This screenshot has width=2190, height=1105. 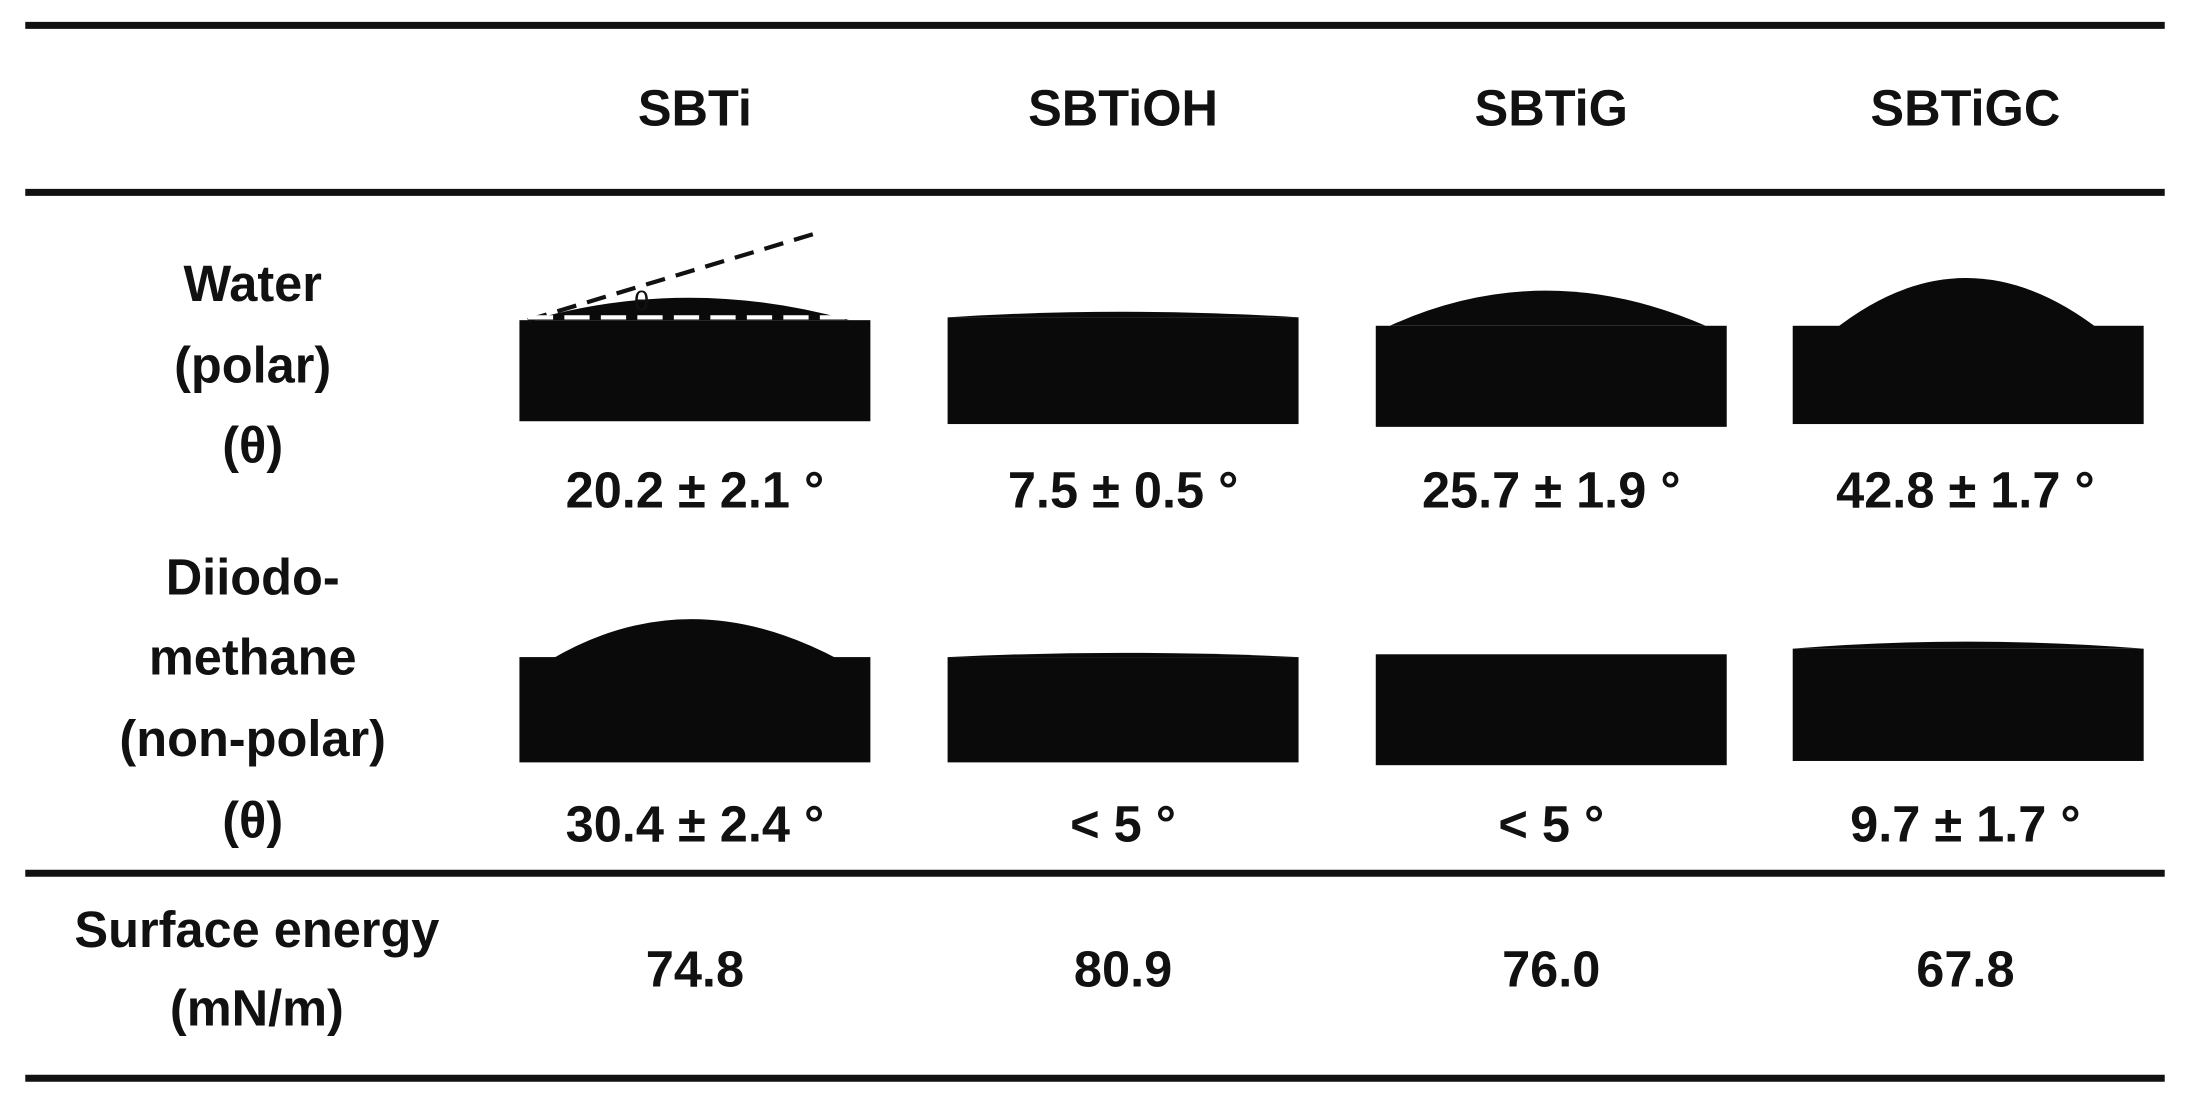 What do you see at coordinates (1551, 108) in the screenshot?
I see `column-header: SBTiG` at bounding box center [1551, 108].